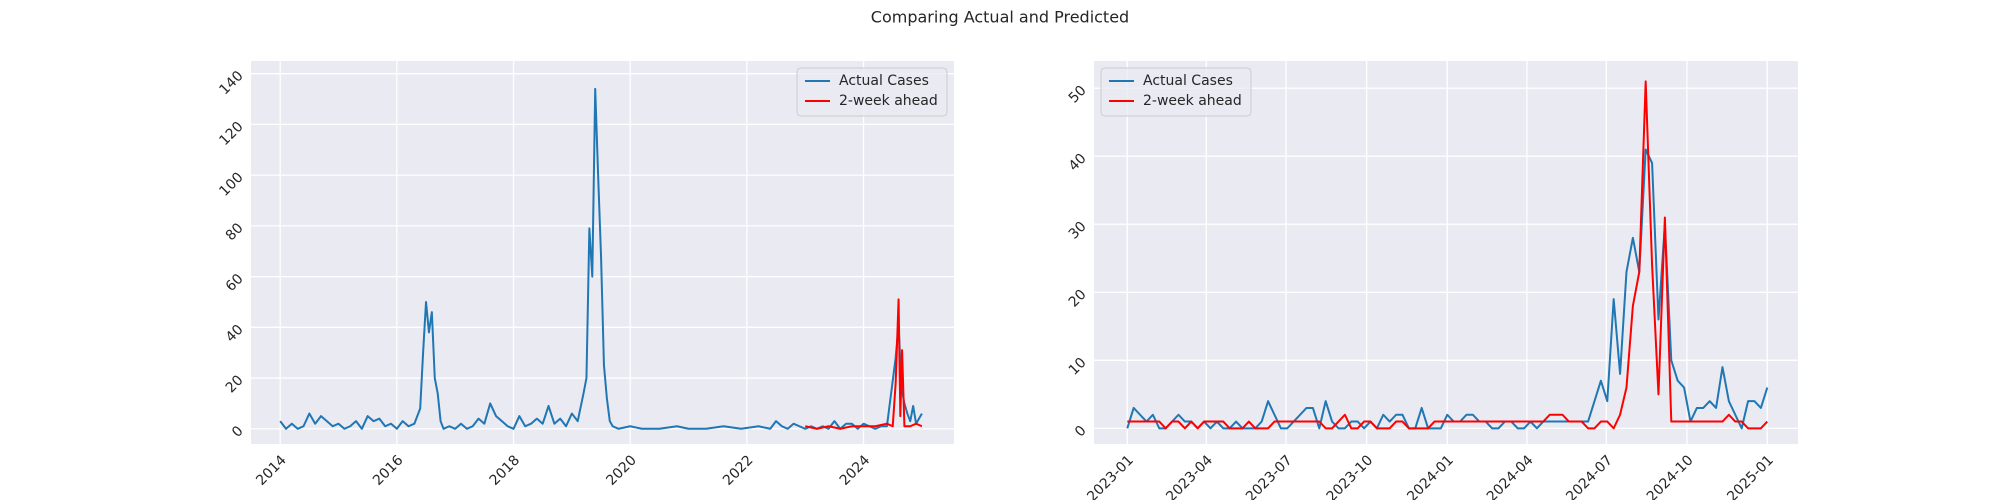 The image size is (2000, 500). I want to click on x-tick-label: 2018, so click(505, 470).